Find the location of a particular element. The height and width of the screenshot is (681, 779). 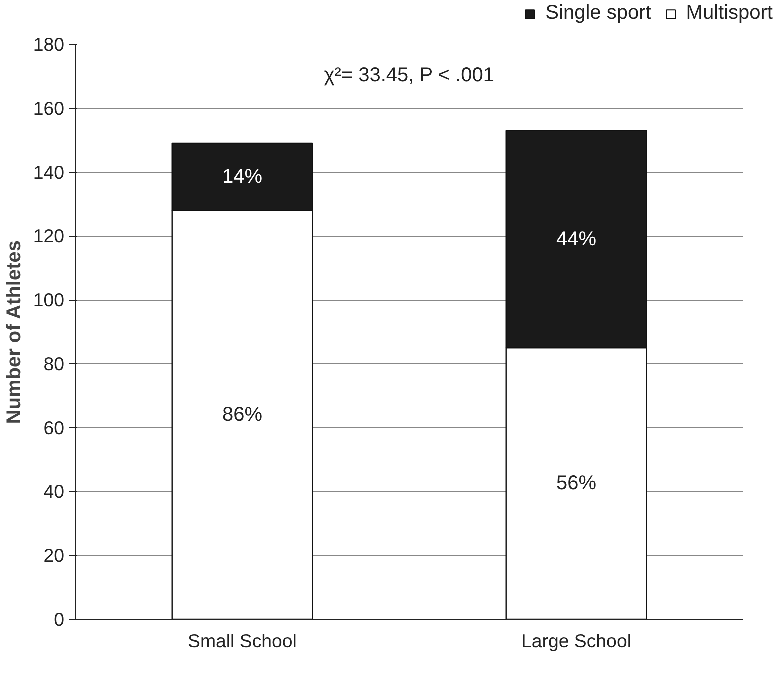

y-axis-title: Number of Athletes is located at coordinates (14, 332).